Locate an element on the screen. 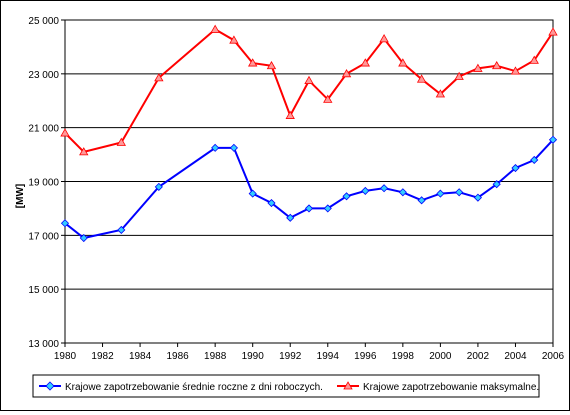 The image size is (570, 415). y-tick-label: 13 000 is located at coordinates (43, 344).